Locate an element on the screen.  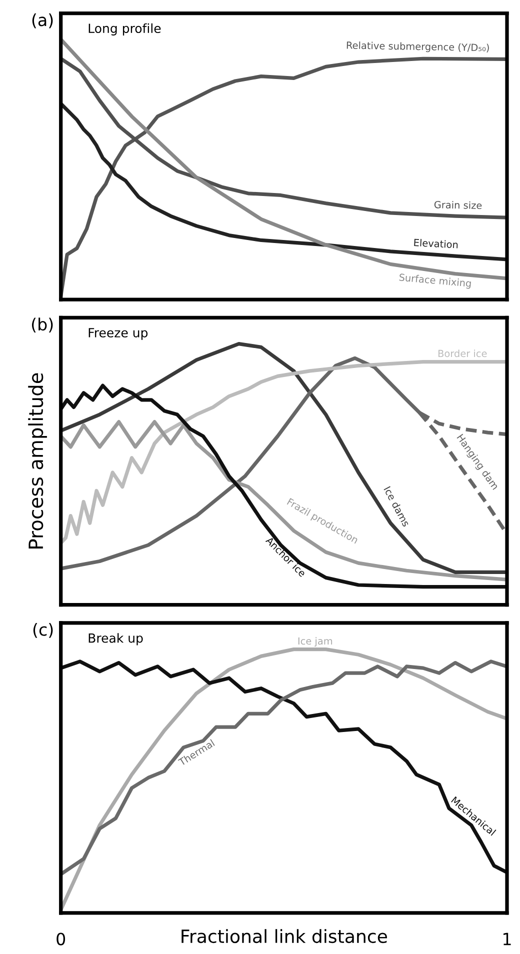
chart-title: Freeze up is located at coordinates (118, 334).